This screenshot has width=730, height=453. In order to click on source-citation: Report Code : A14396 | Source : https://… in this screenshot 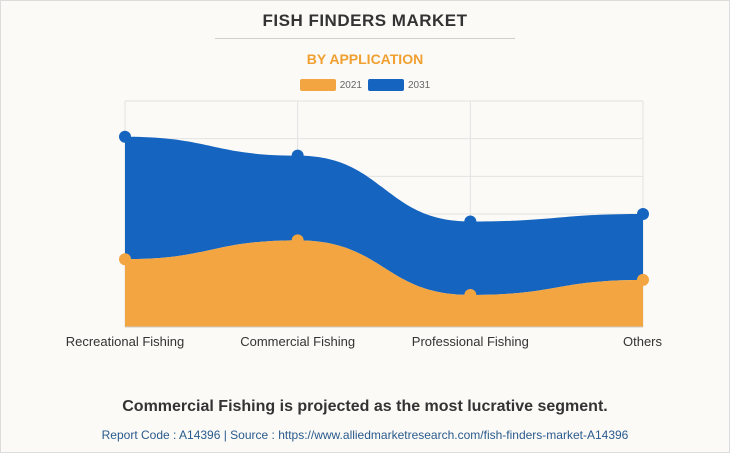, I will do `click(365, 435)`.